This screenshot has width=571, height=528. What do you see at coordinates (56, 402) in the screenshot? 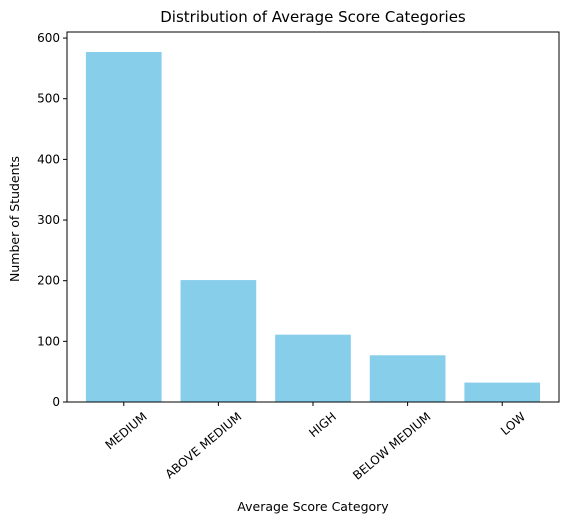
I see `y-tick-label: 0` at bounding box center [56, 402].